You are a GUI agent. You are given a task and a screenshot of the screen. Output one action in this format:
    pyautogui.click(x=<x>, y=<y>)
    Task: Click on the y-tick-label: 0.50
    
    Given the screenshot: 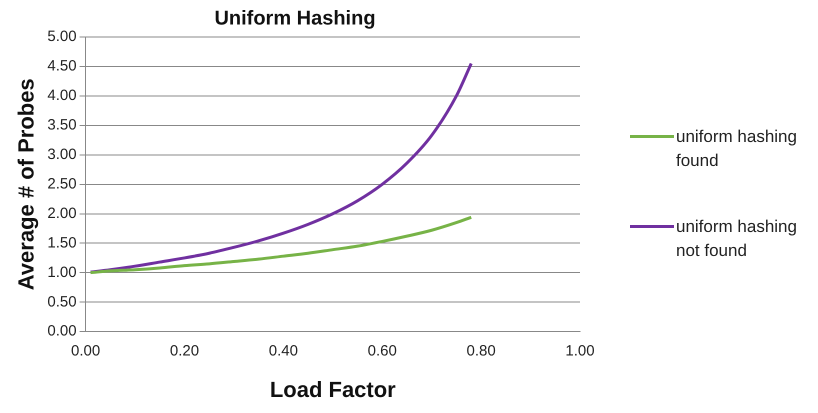 What is the action you would take?
    pyautogui.click(x=62, y=301)
    